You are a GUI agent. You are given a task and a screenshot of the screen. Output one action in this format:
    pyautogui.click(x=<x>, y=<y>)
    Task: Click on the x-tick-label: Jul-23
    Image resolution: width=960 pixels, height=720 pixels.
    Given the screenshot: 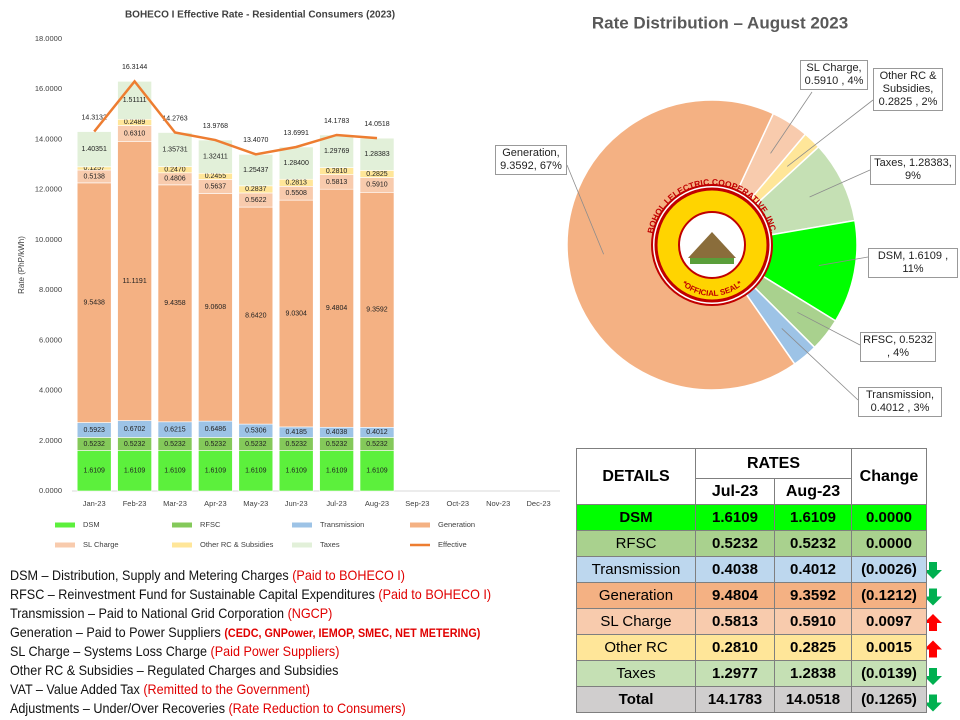 What is the action you would take?
    pyautogui.click(x=336, y=503)
    